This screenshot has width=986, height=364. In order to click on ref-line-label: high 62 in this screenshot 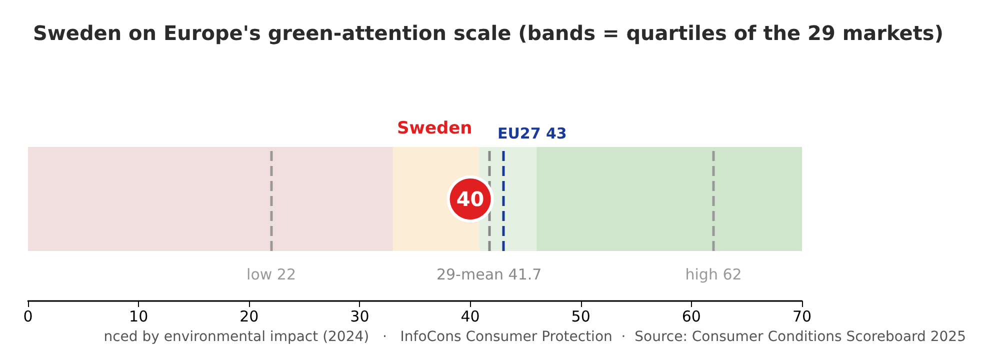, I will do `click(713, 275)`.